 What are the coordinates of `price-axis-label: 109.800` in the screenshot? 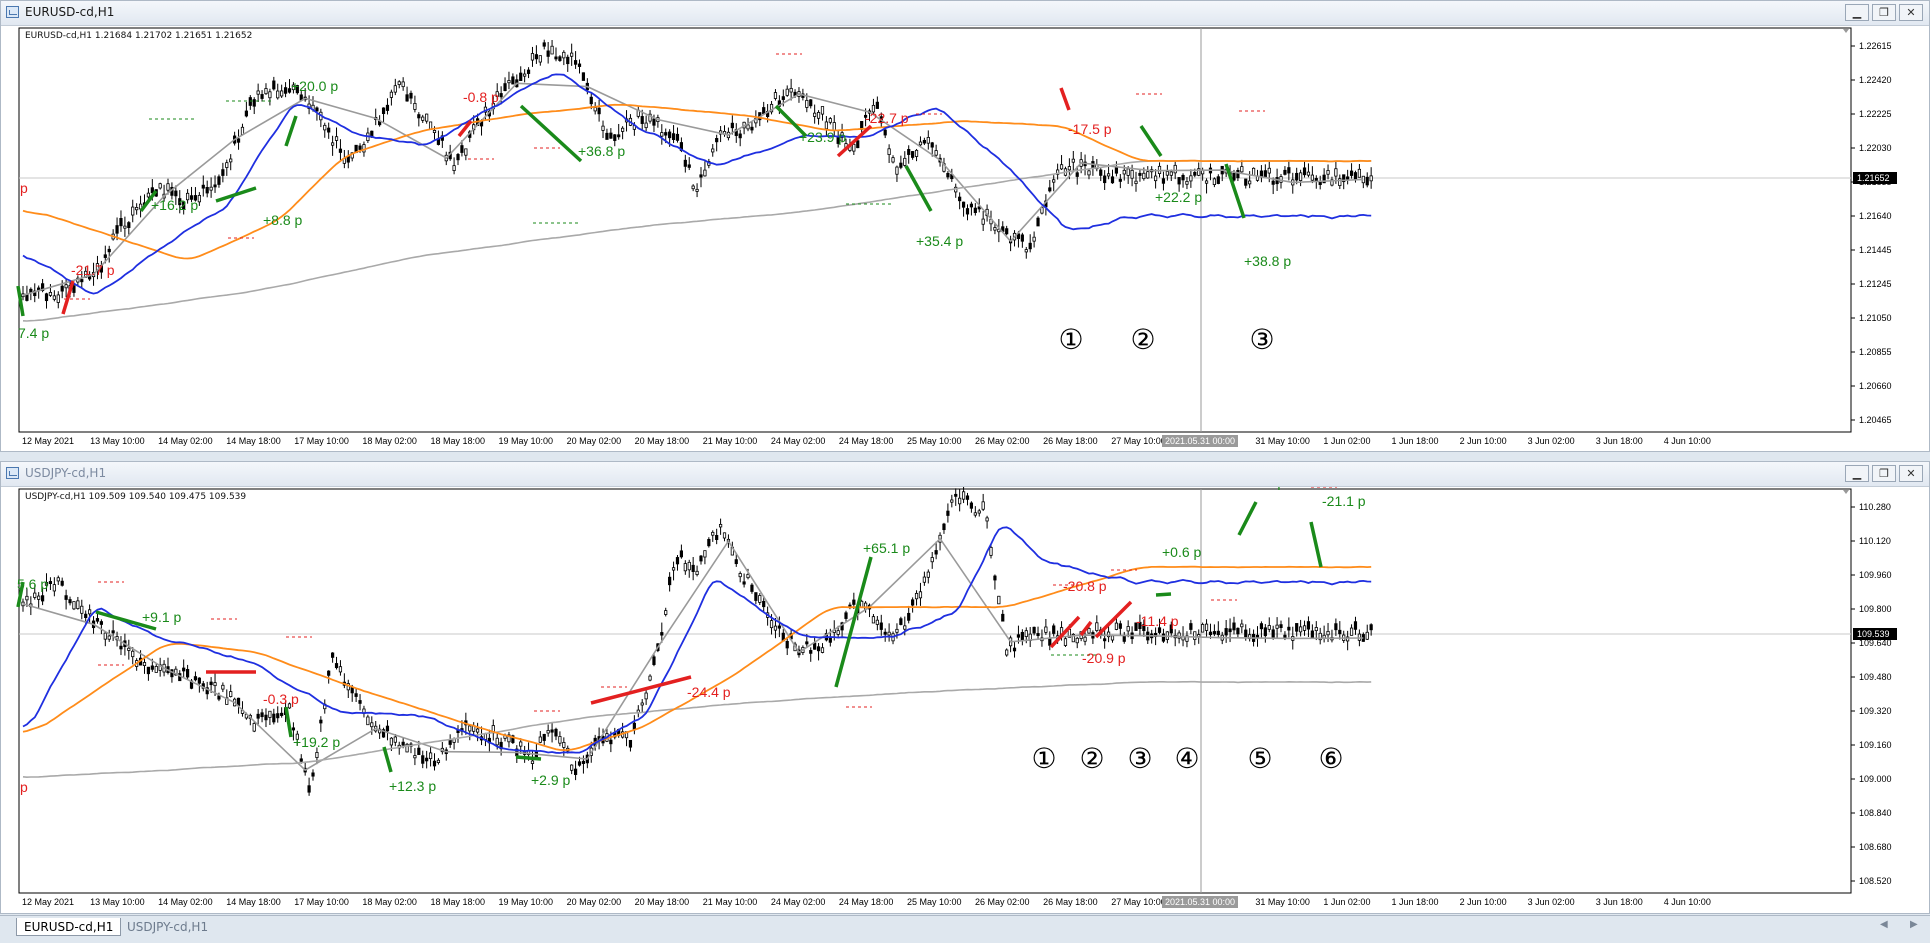 It's located at (1875, 609).